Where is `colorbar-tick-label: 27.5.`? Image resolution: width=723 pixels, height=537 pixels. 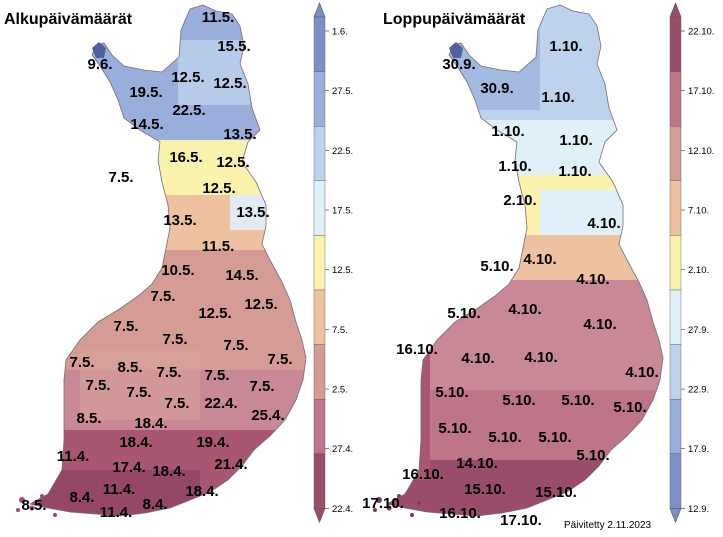
colorbar-tick-label: 27.5. is located at coordinates (342, 91).